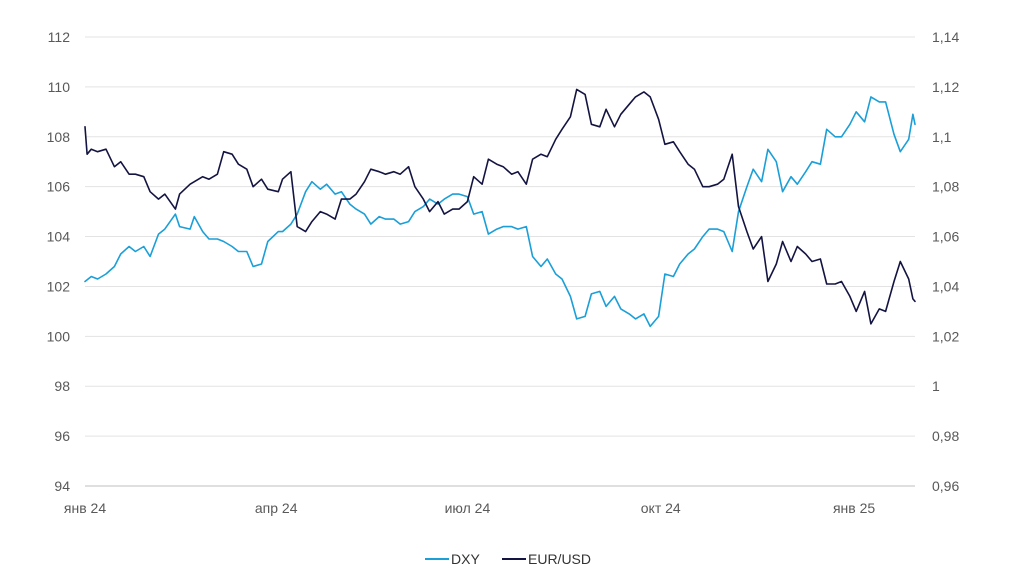 Image resolution: width=1024 pixels, height=581 pixels. Describe the element at coordinates (945, 486) in the screenshot. I see `right-axis-tick-label: 0,96` at that location.